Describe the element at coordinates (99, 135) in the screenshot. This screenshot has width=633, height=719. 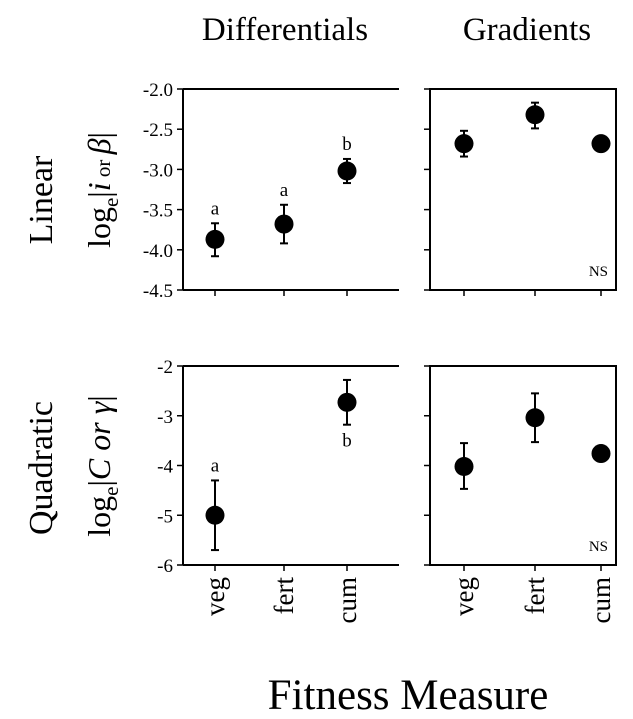
I see `linear-ylabel-right-bar: |` at that location.